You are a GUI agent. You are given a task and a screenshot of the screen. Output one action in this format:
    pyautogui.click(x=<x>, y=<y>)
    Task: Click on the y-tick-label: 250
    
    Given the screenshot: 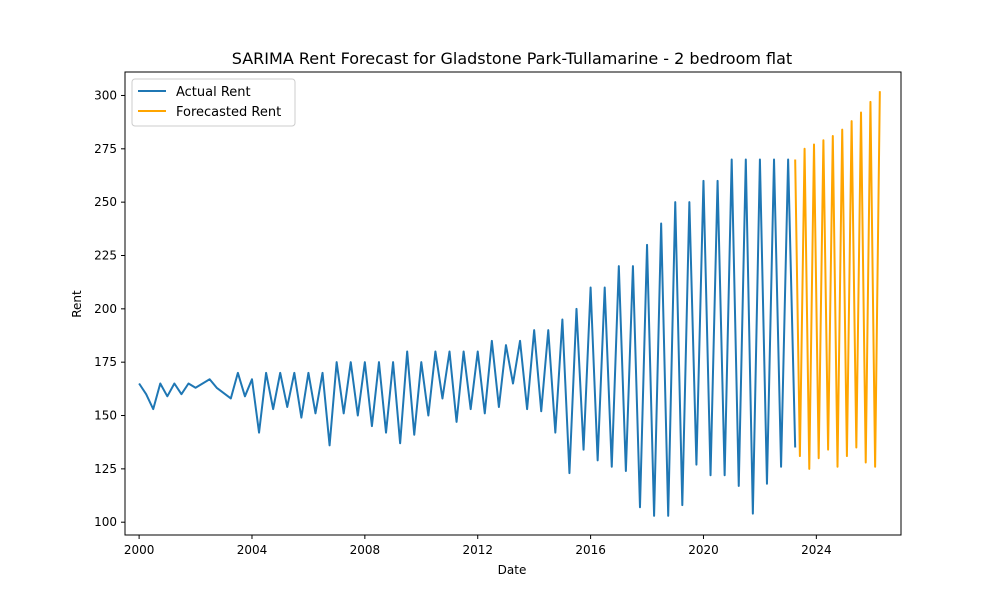 What is the action you would take?
    pyautogui.click(x=105, y=202)
    